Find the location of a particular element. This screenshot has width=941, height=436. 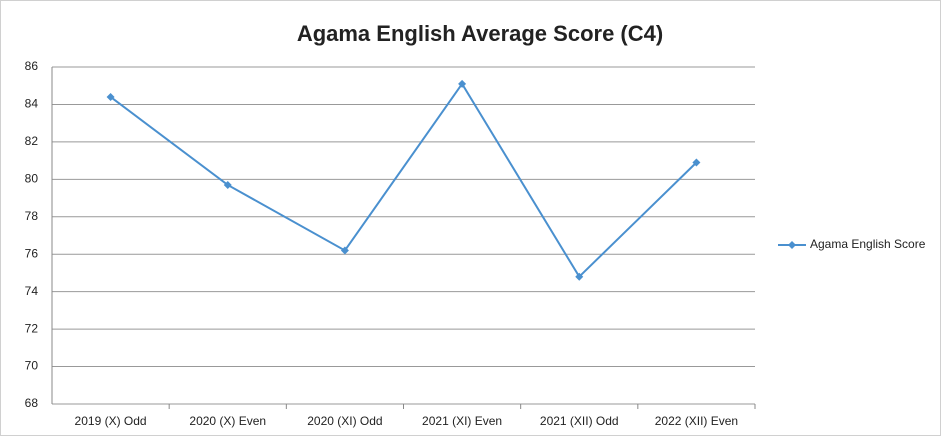

y-tick-label: 84 is located at coordinates (32, 104).